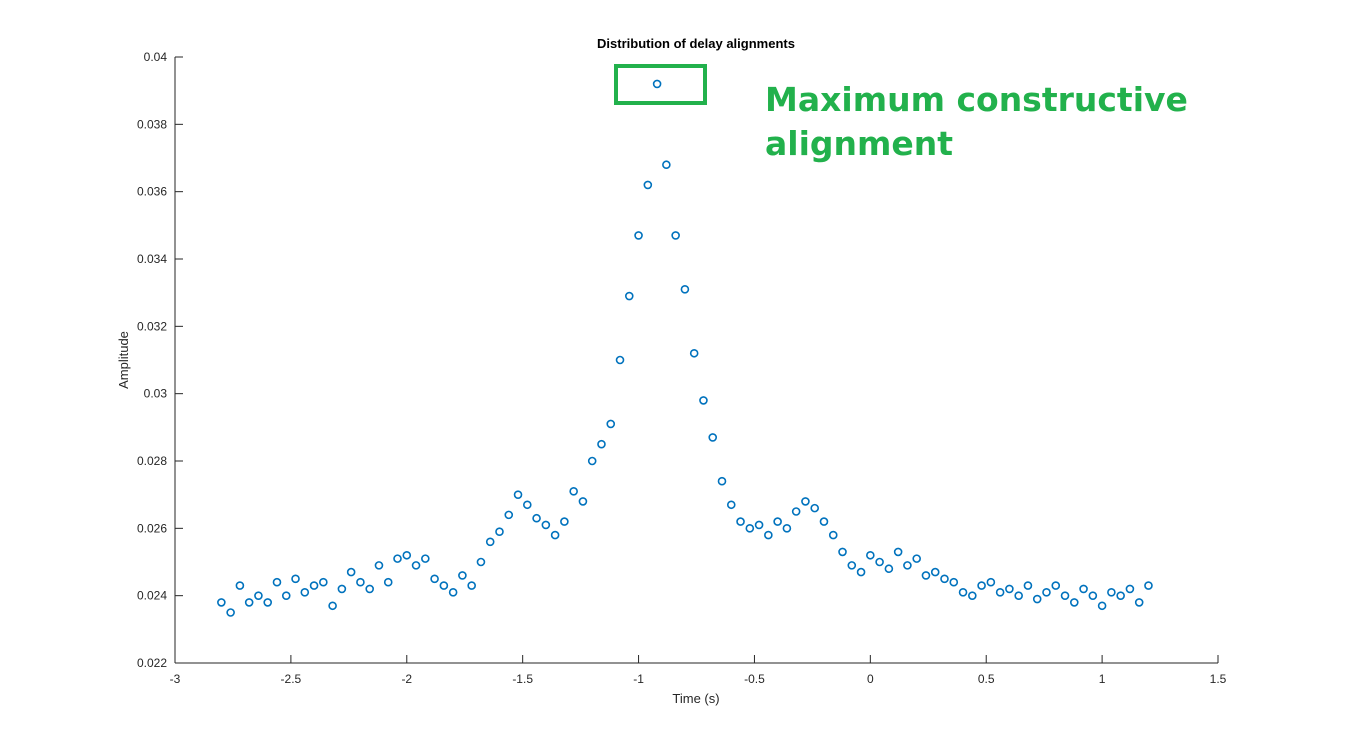 The width and height of the screenshot is (1347, 746). Describe the element at coordinates (976, 121) in the screenshot. I see `annotation: Maximum constructive alignment` at that location.